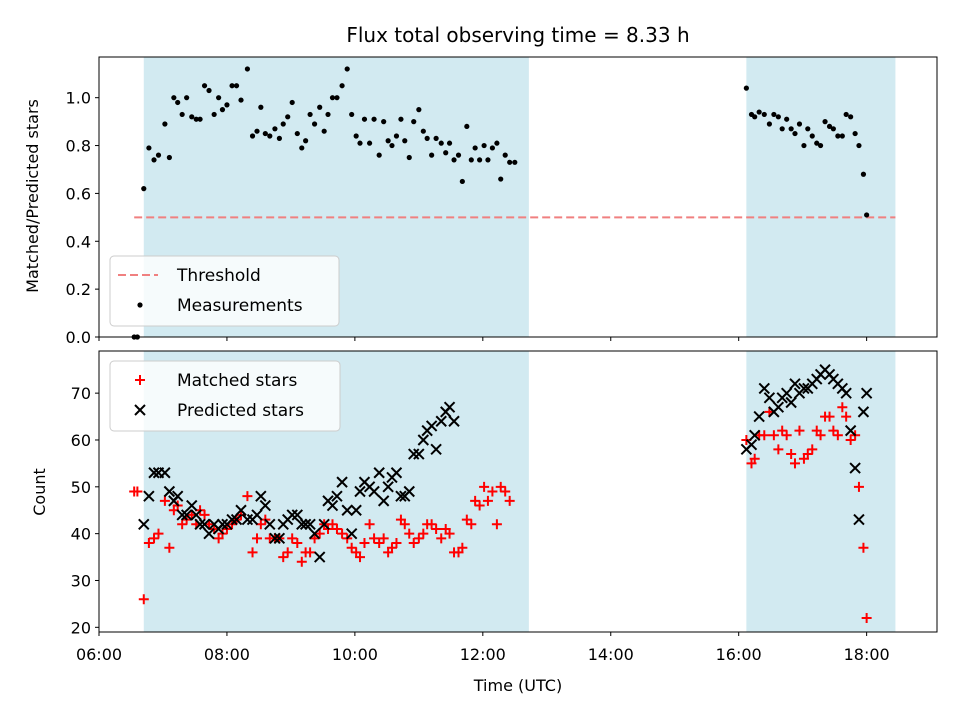 This screenshot has width=960, height=720. I want to click on y-tick-label: 0.8, so click(78, 146).